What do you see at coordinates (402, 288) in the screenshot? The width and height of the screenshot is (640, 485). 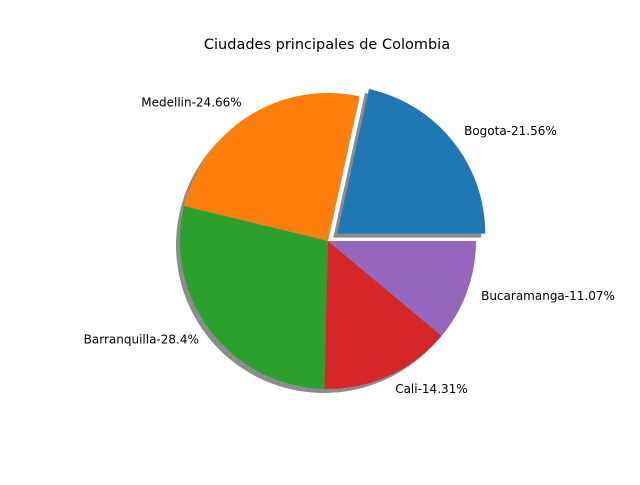 I see `pie-slice-bucaramanga` at bounding box center [402, 288].